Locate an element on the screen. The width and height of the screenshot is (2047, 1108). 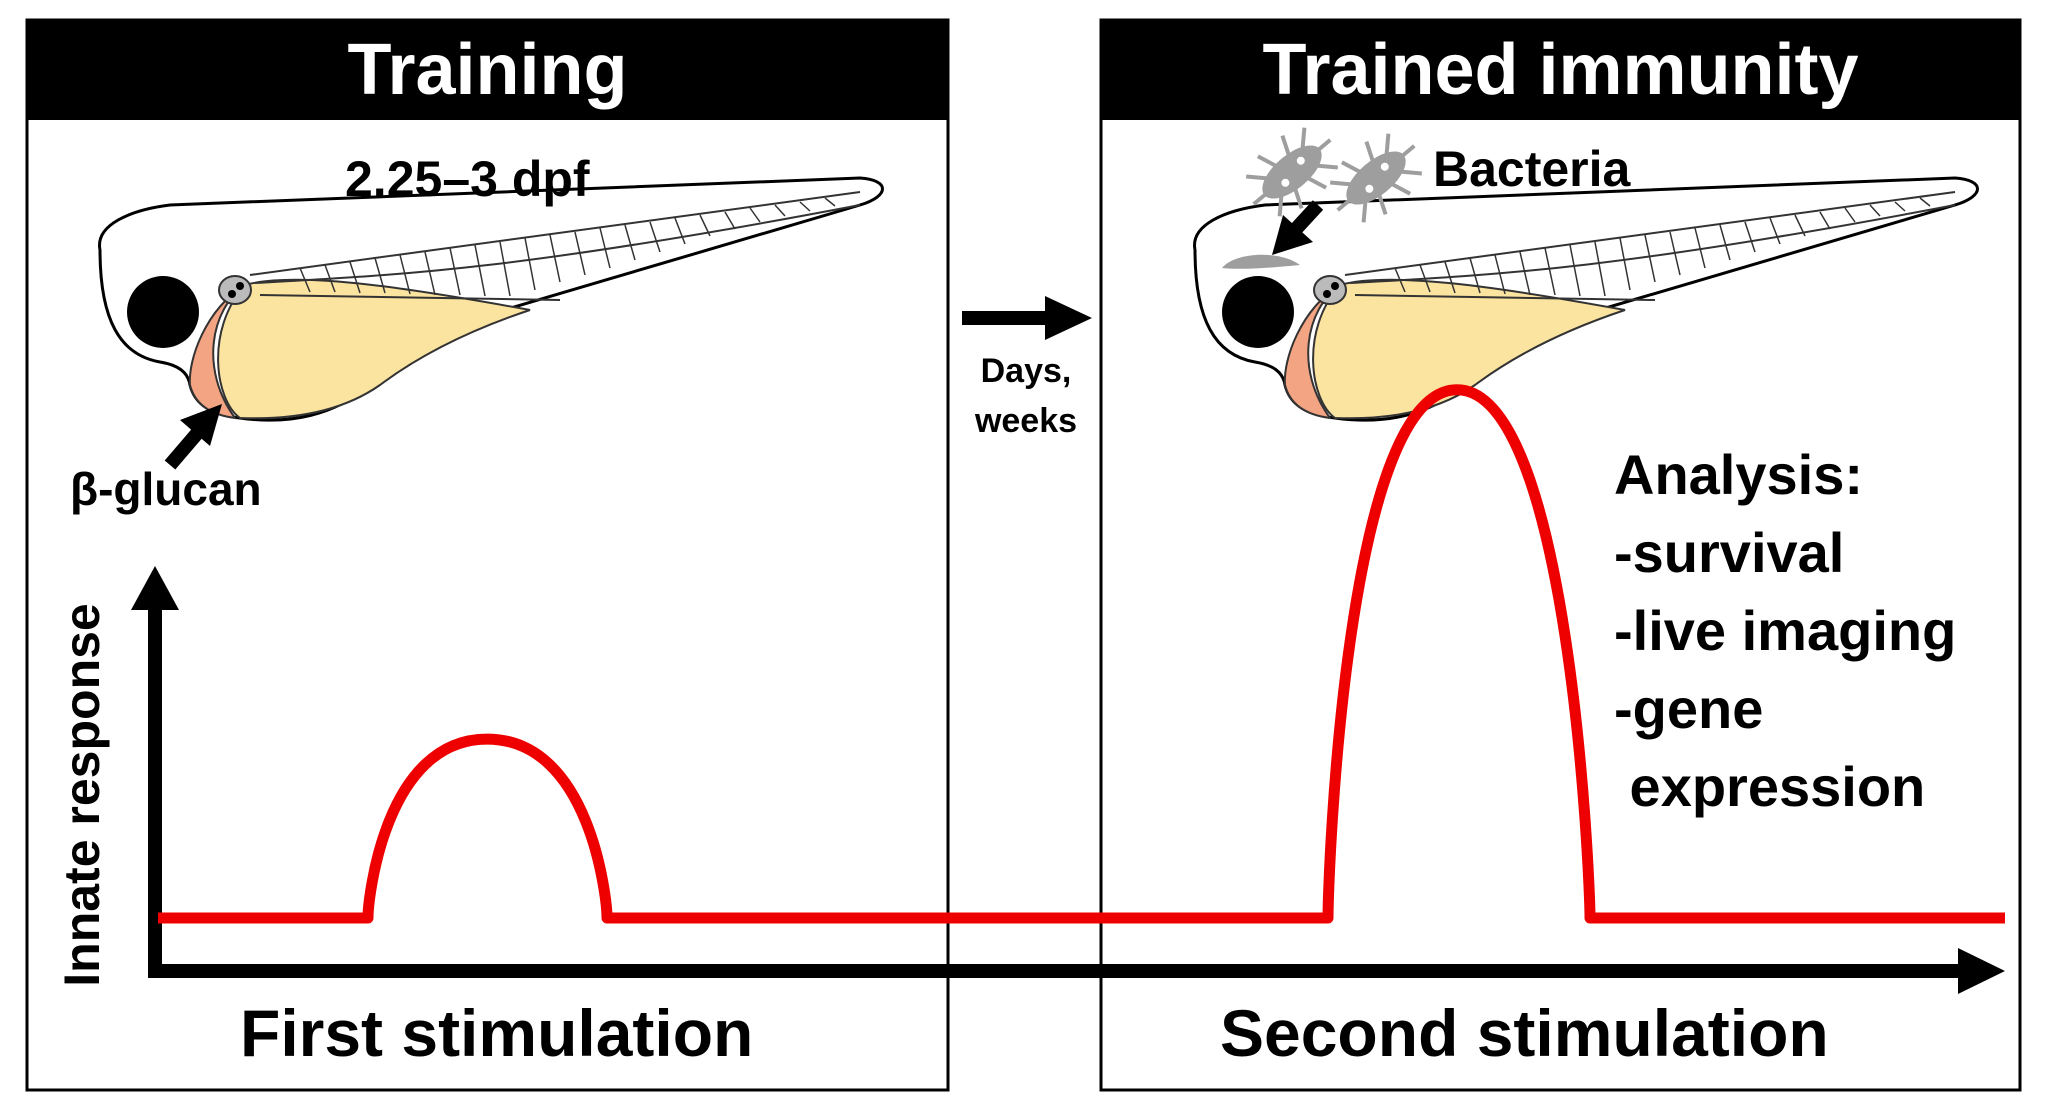
beta-glucan-arrow is located at coordinates (193, 437).